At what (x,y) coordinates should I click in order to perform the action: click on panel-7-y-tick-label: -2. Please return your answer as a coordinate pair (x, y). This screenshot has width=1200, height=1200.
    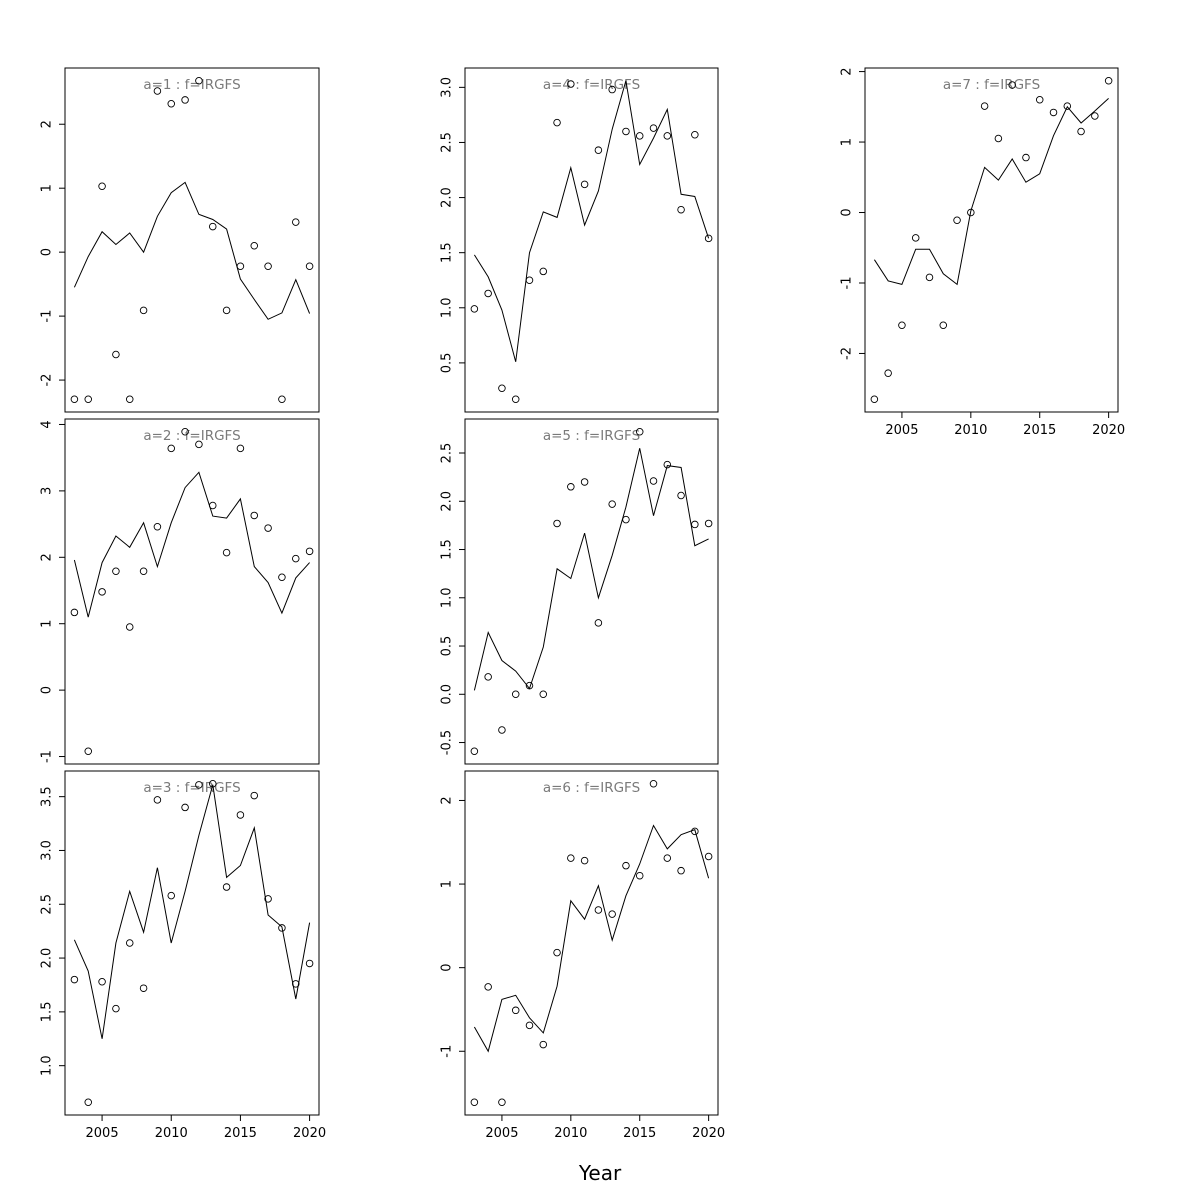
    Looking at the image, I should click on (847, 353).